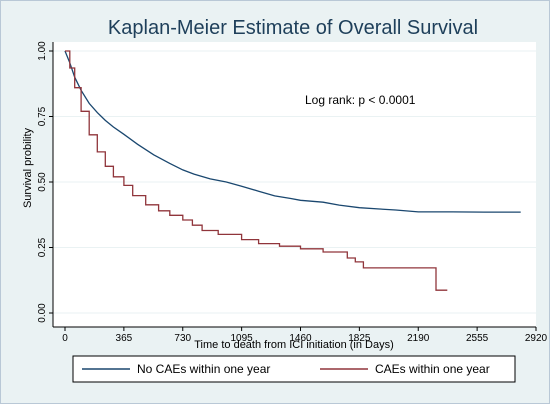 Image resolution: width=550 pixels, height=404 pixels. I want to click on x-tick-label: 730, so click(182, 338).